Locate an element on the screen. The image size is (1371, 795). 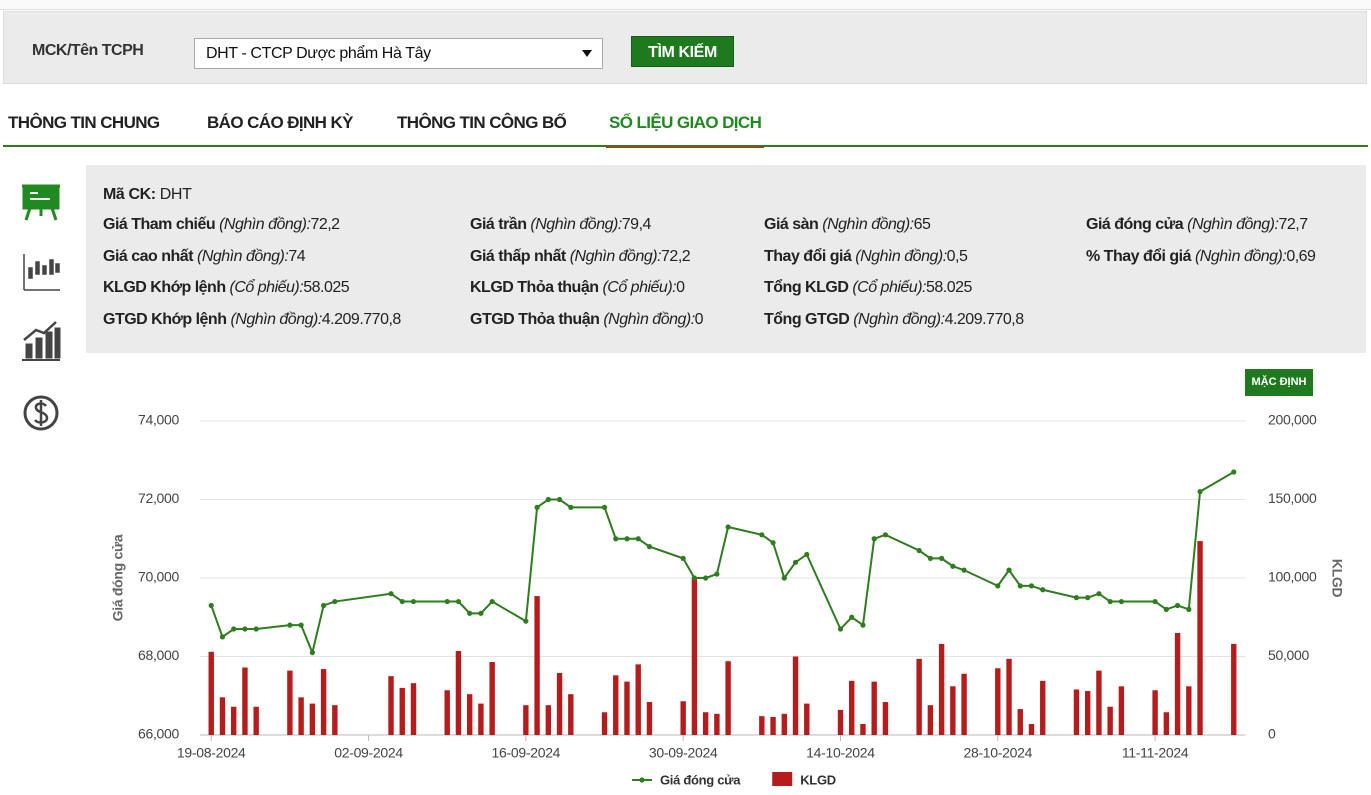
y2-tick-label: 150,000 is located at coordinates (1292, 498).